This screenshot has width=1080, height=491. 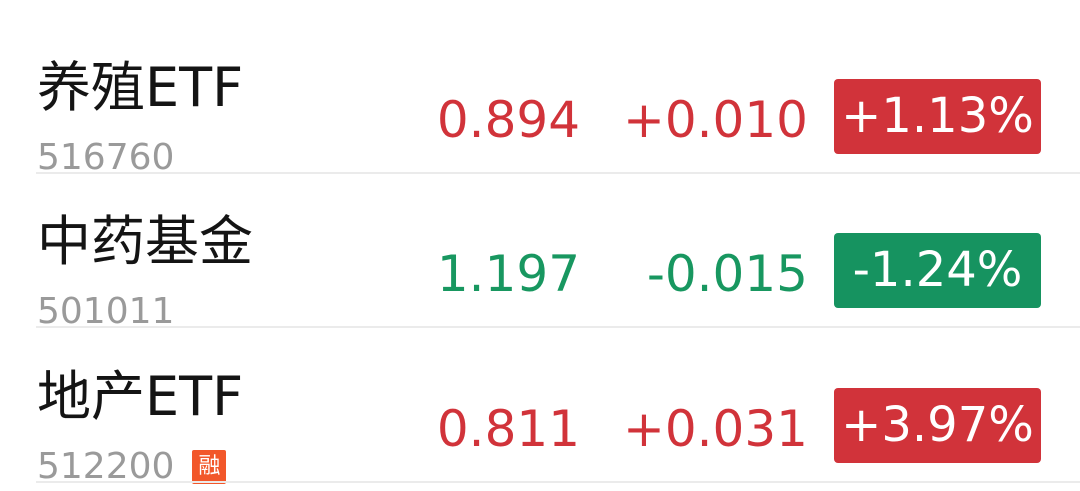 I want to click on fund-change-pct-badge: -1.24%, so click(x=937, y=270).